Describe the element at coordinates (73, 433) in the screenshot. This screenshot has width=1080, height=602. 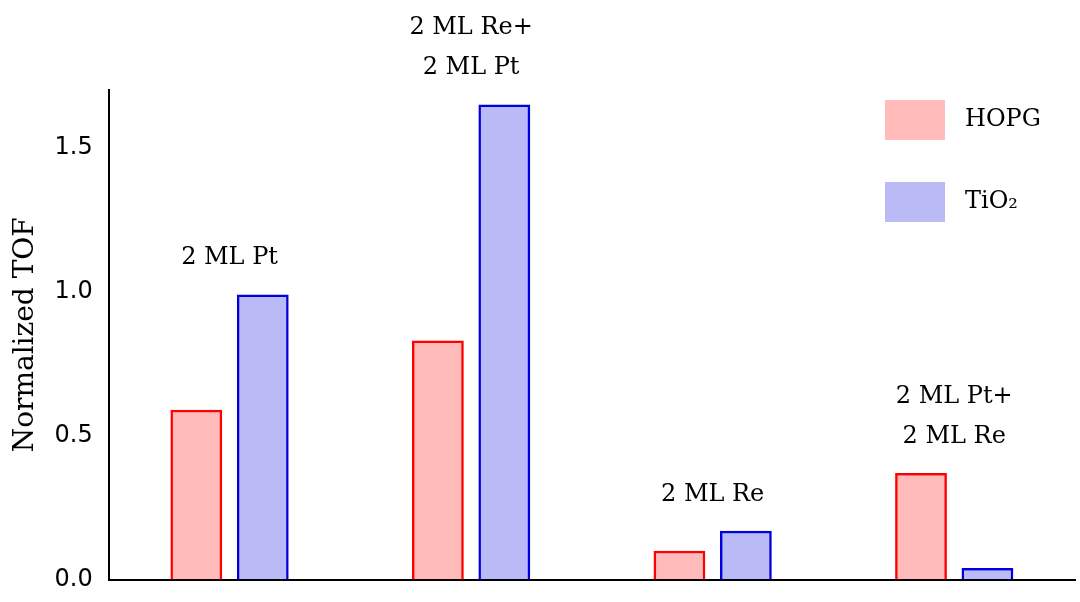
I see `y-tick-label: 0.5` at that location.